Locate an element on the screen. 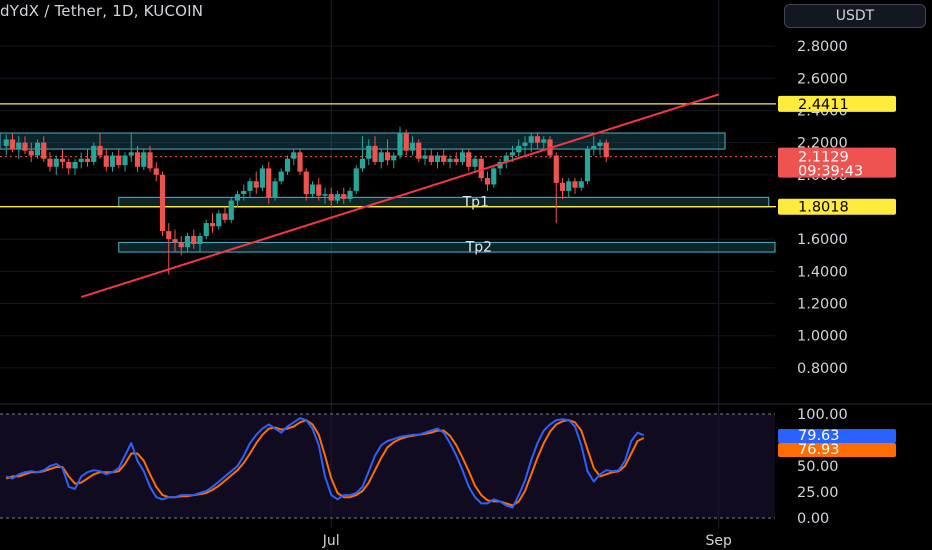 The image size is (932, 550). stoch-k-line is located at coordinates (325, 463).